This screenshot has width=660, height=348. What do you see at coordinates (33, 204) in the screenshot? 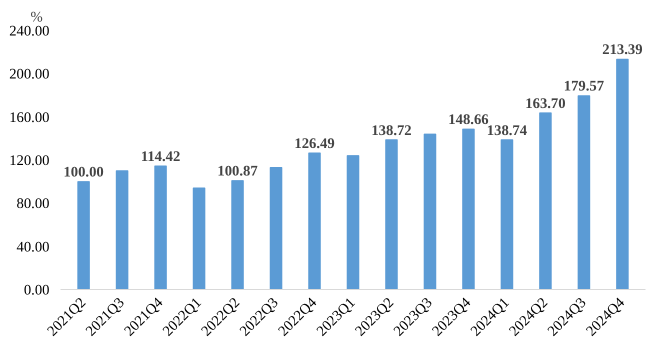
I see `y-tick-label: 80.00` at bounding box center [33, 204].